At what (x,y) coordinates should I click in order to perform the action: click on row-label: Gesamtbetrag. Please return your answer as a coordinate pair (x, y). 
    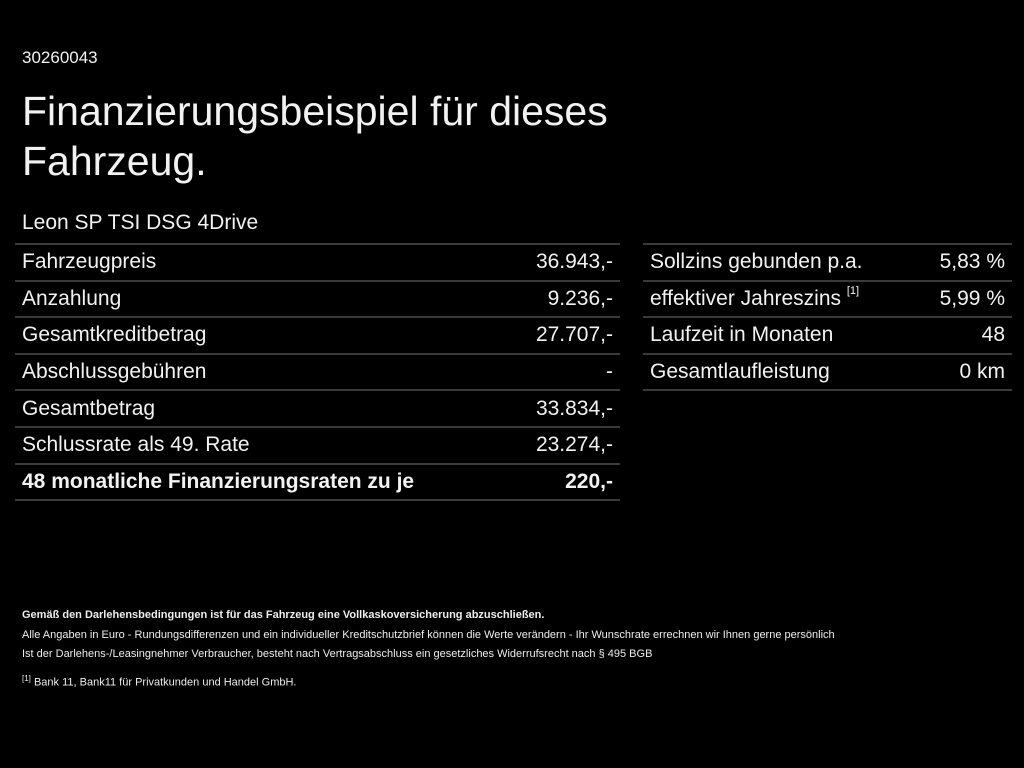
    Looking at the image, I should click on (89, 408).